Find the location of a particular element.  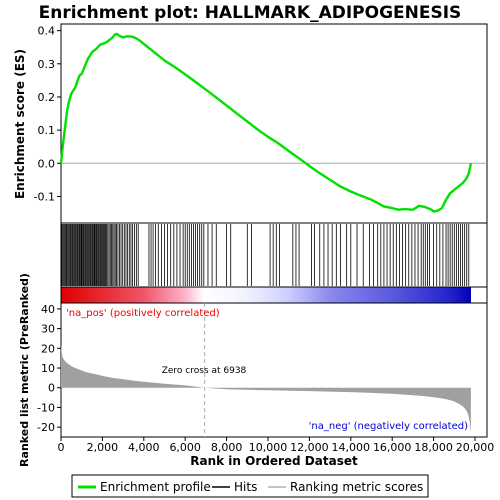

es-y-tick-label: 0.0 is located at coordinates (47, 163).